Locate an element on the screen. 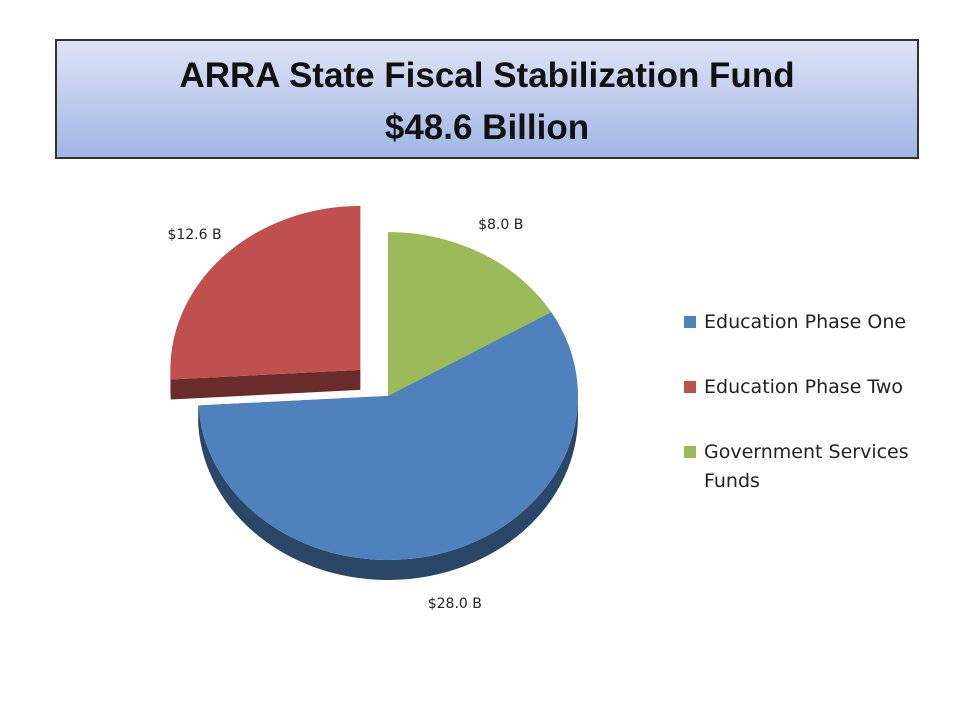  legend-item: Government Services Funds is located at coordinates (814, 467).